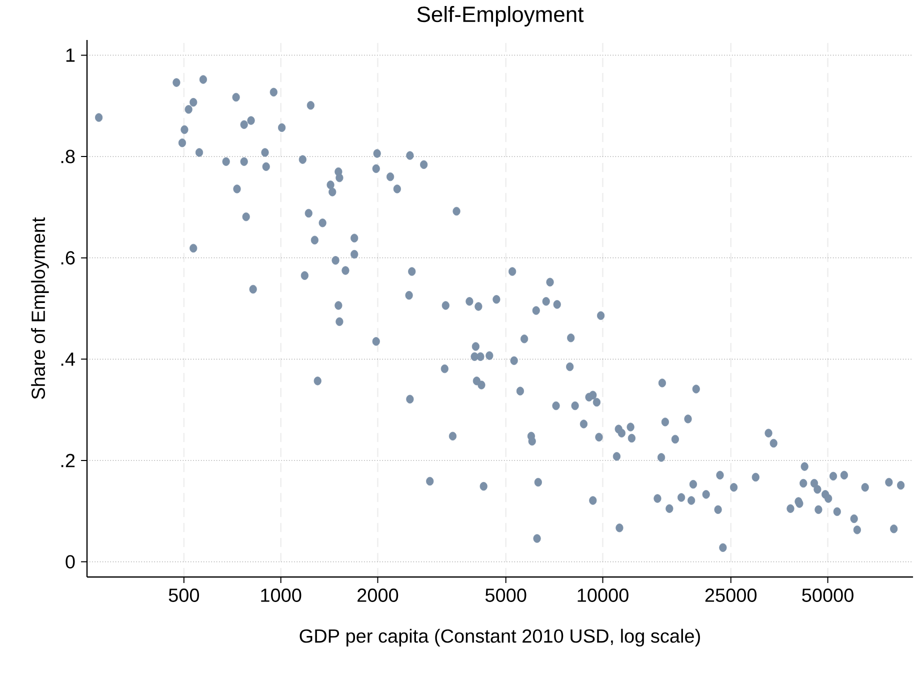  What do you see at coordinates (378, 595) in the screenshot?
I see `x-tick-label: 2000` at bounding box center [378, 595].